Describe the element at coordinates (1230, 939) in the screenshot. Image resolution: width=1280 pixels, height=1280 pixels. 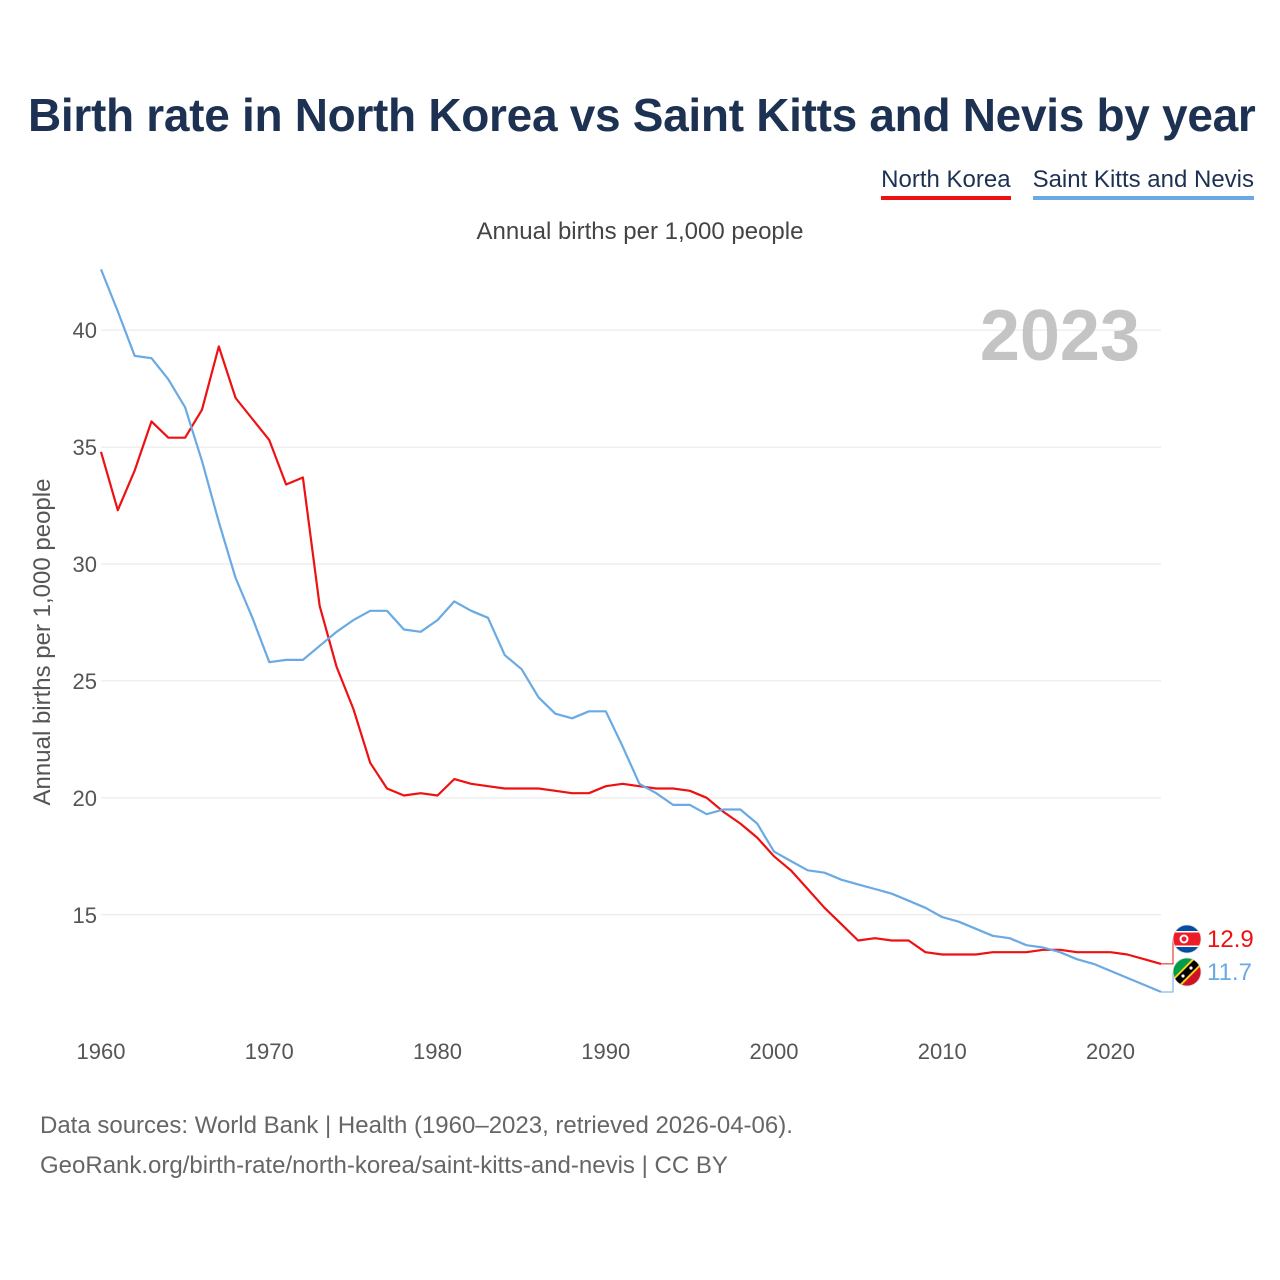
I see `end-value-label-north-korea: 12.9` at that location.